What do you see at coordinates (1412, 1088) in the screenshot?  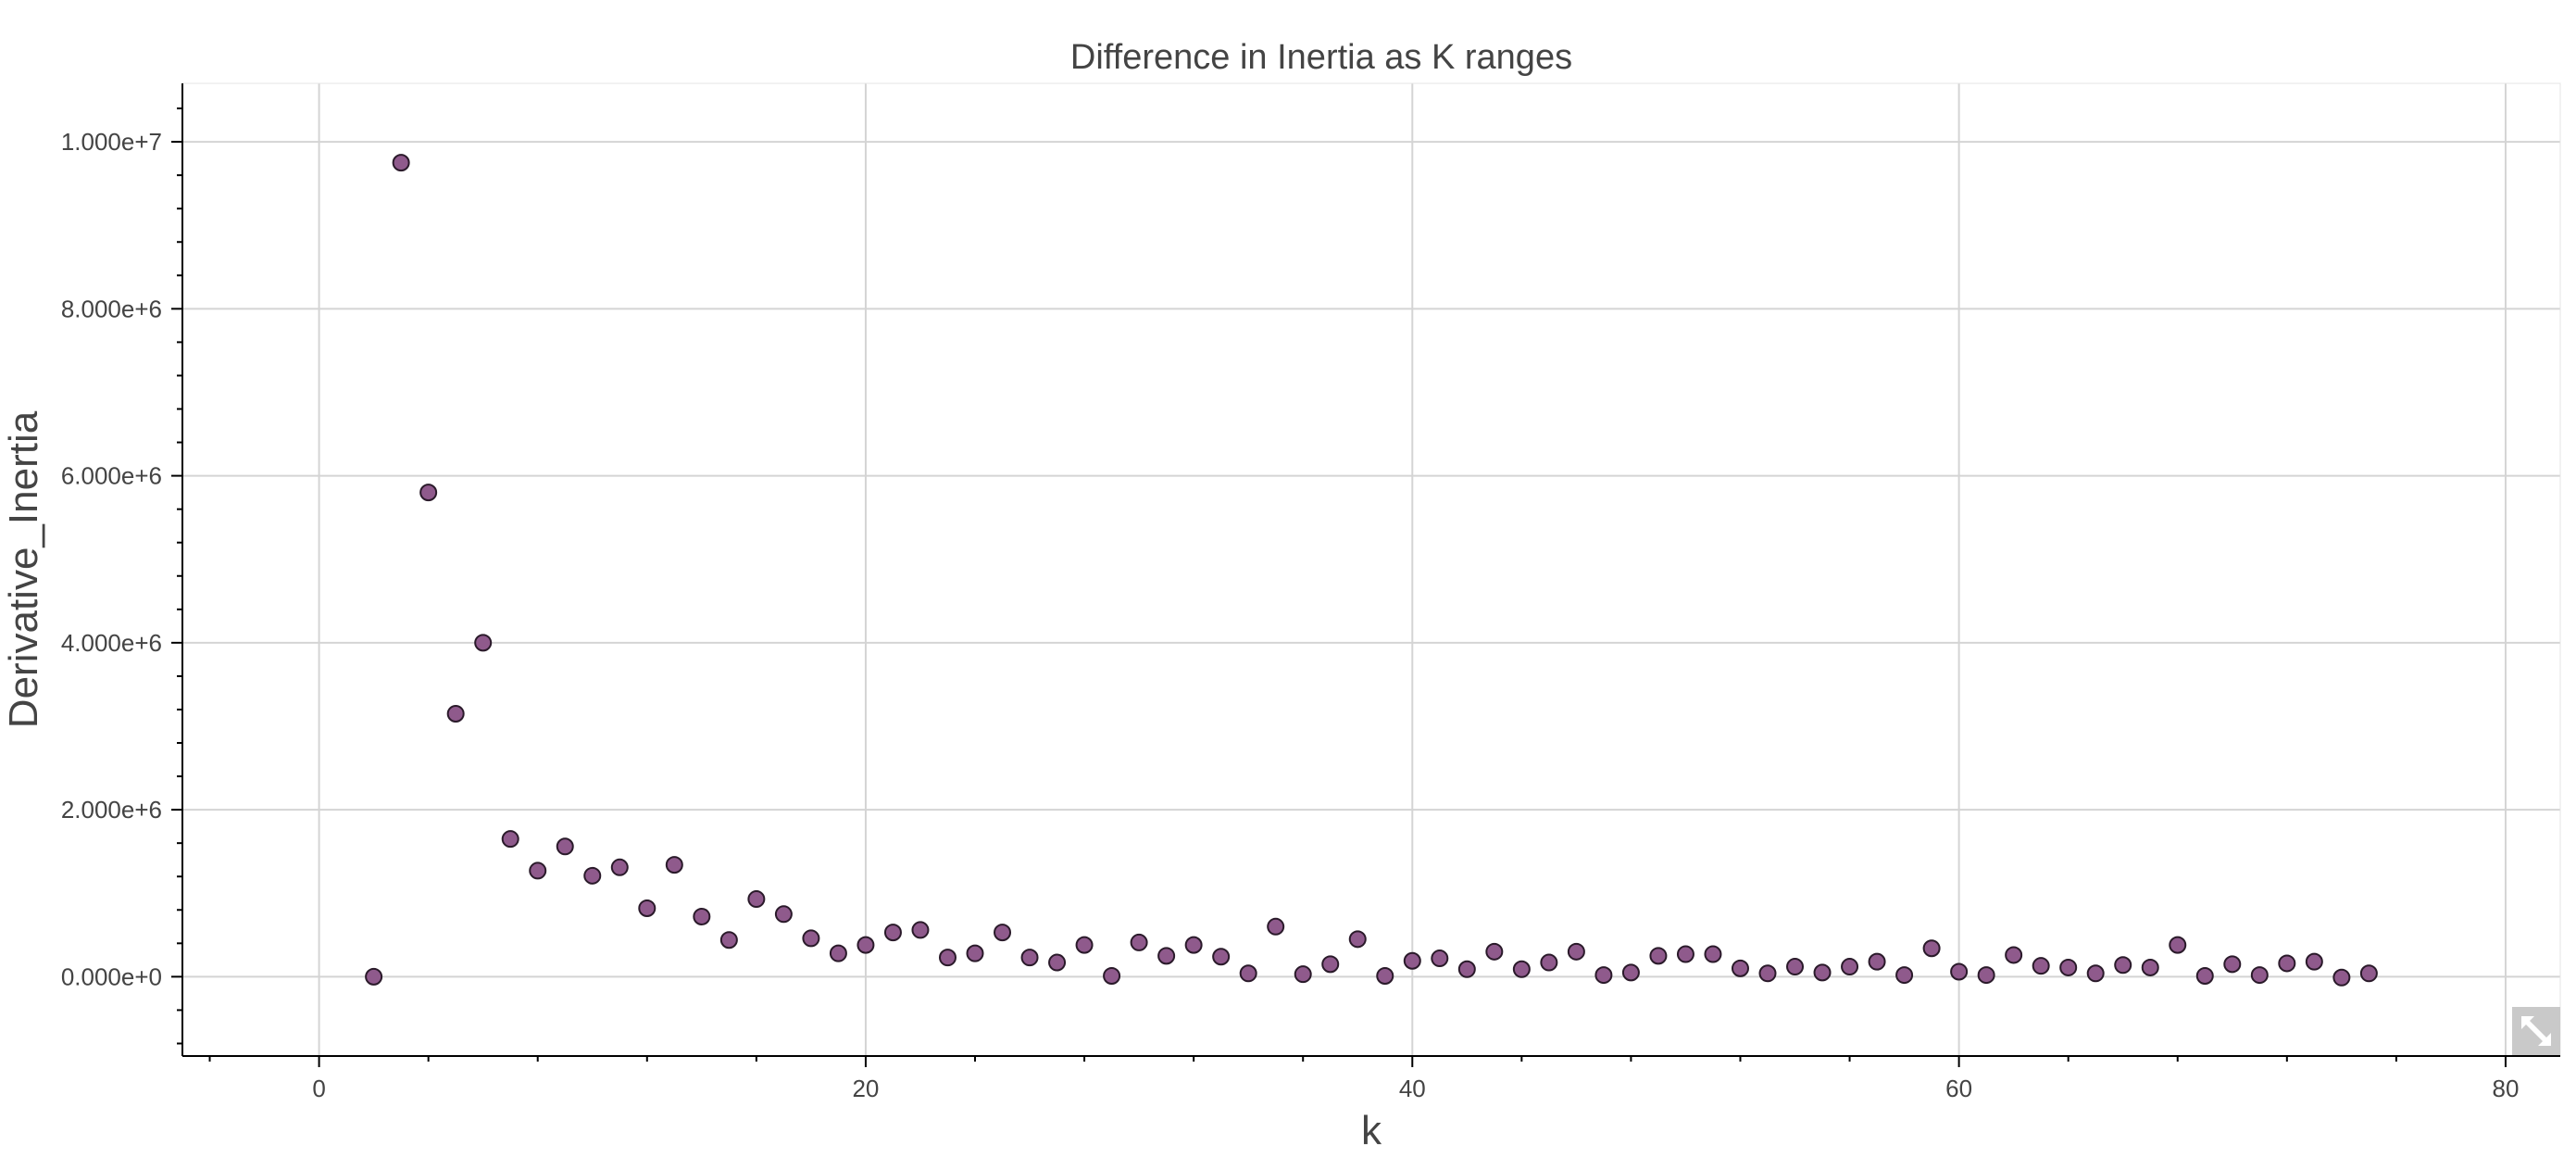 I see `x-tick-label: 40` at bounding box center [1412, 1088].